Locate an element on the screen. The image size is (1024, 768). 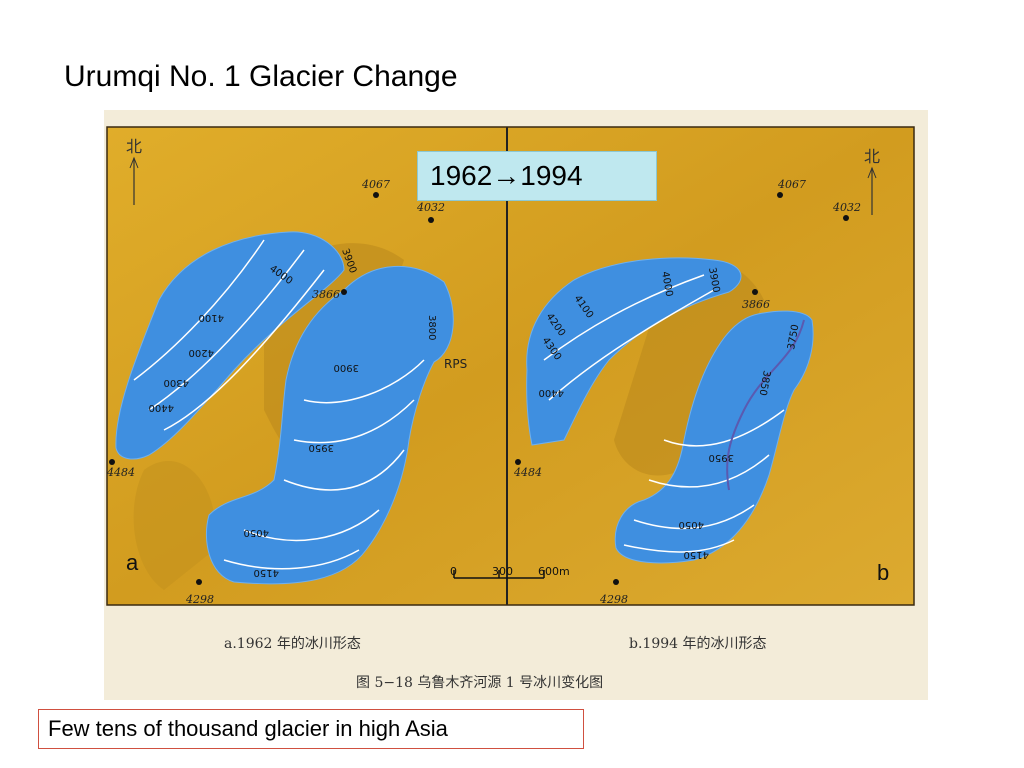
panel-letter-a: a is located at coordinates (132, 562).